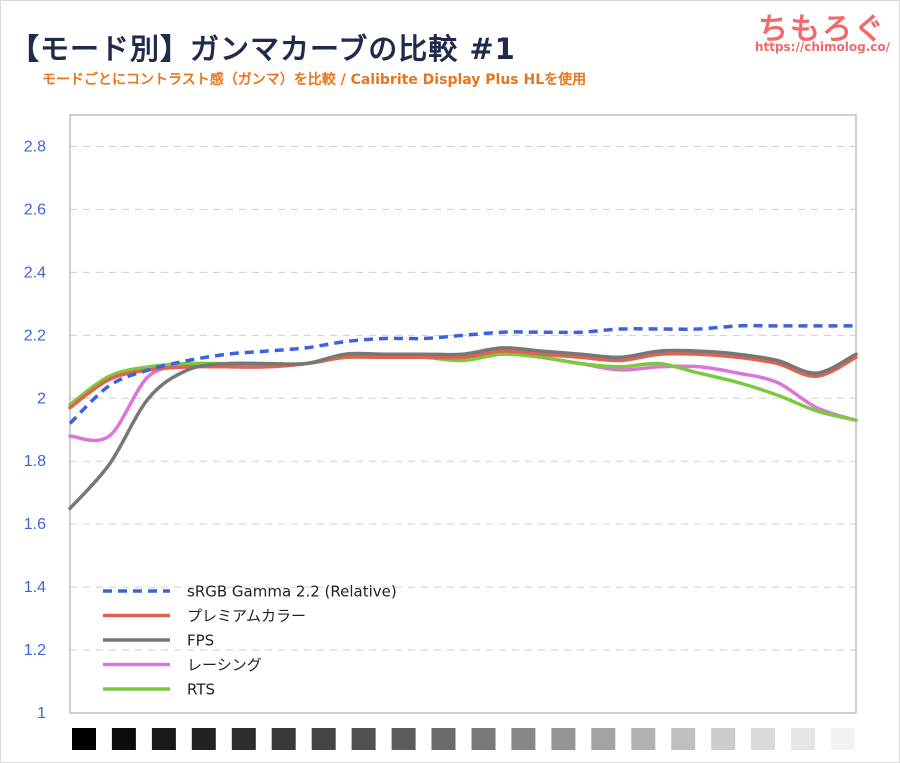  I want to click on legend-label-2: FPS, so click(200, 641).